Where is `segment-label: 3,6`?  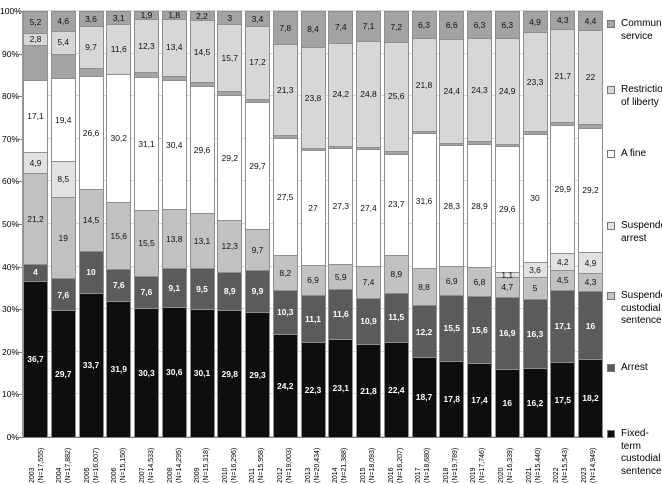 segment-label: 3,6 is located at coordinates (91, 18).